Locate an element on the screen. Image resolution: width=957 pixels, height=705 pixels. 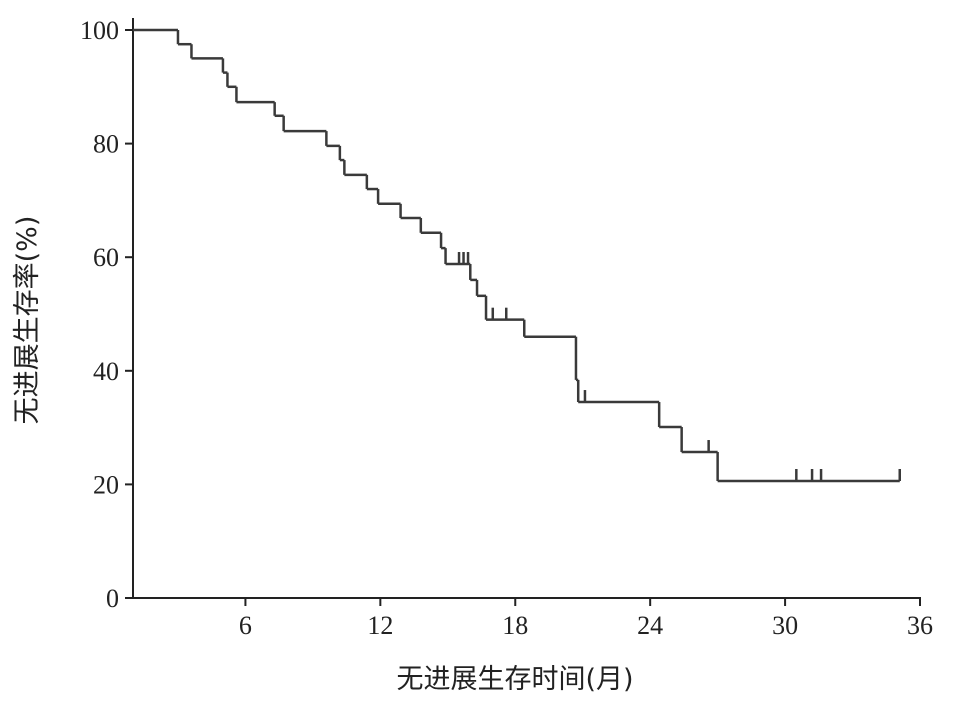
y-tick-label: 100 is located at coordinates (99, 30).